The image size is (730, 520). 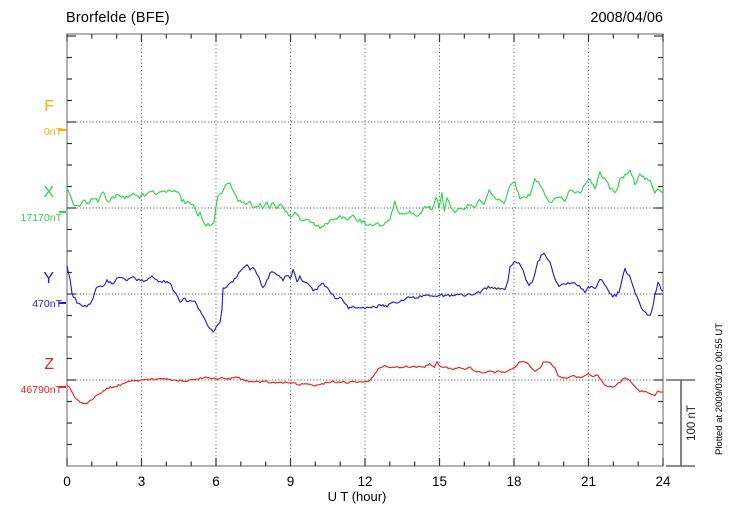 What do you see at coordinates (719, 389) in the screenshot?
I see `plotted-at-label: Plotted at 2009/03/10 00:55 UT` at bounding box center [719, 389].